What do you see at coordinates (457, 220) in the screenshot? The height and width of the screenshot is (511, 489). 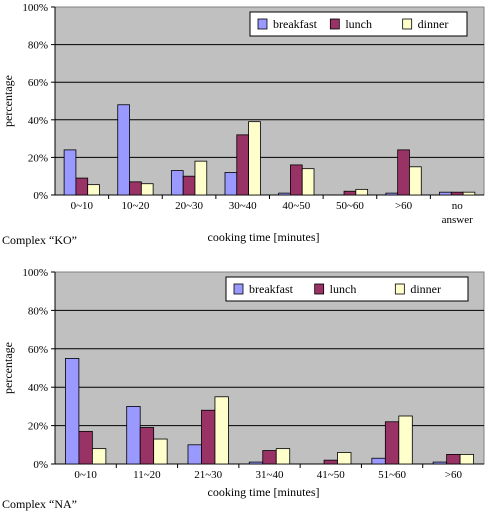 I see `x-tick-label: answer` at bounding box center [457, 220].